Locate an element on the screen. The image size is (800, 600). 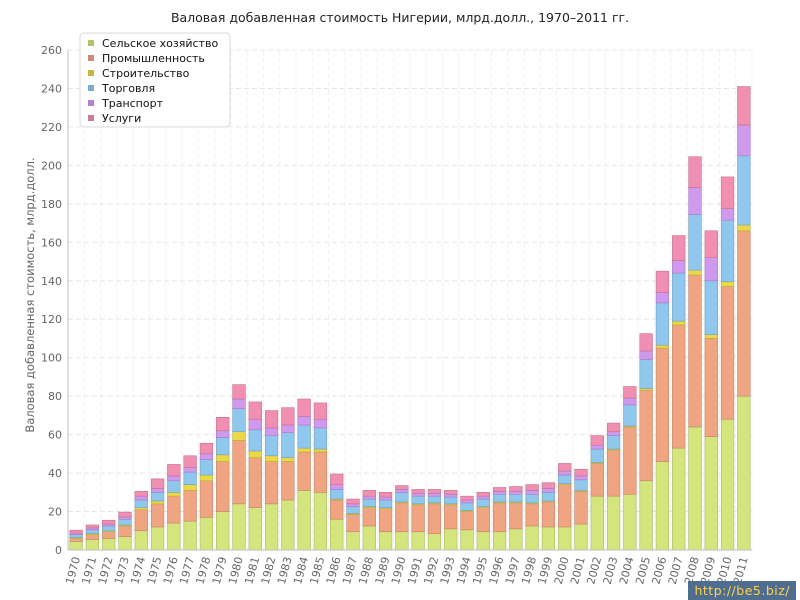
y-tick-label-200: 200 is located at coordinates (51, 165).